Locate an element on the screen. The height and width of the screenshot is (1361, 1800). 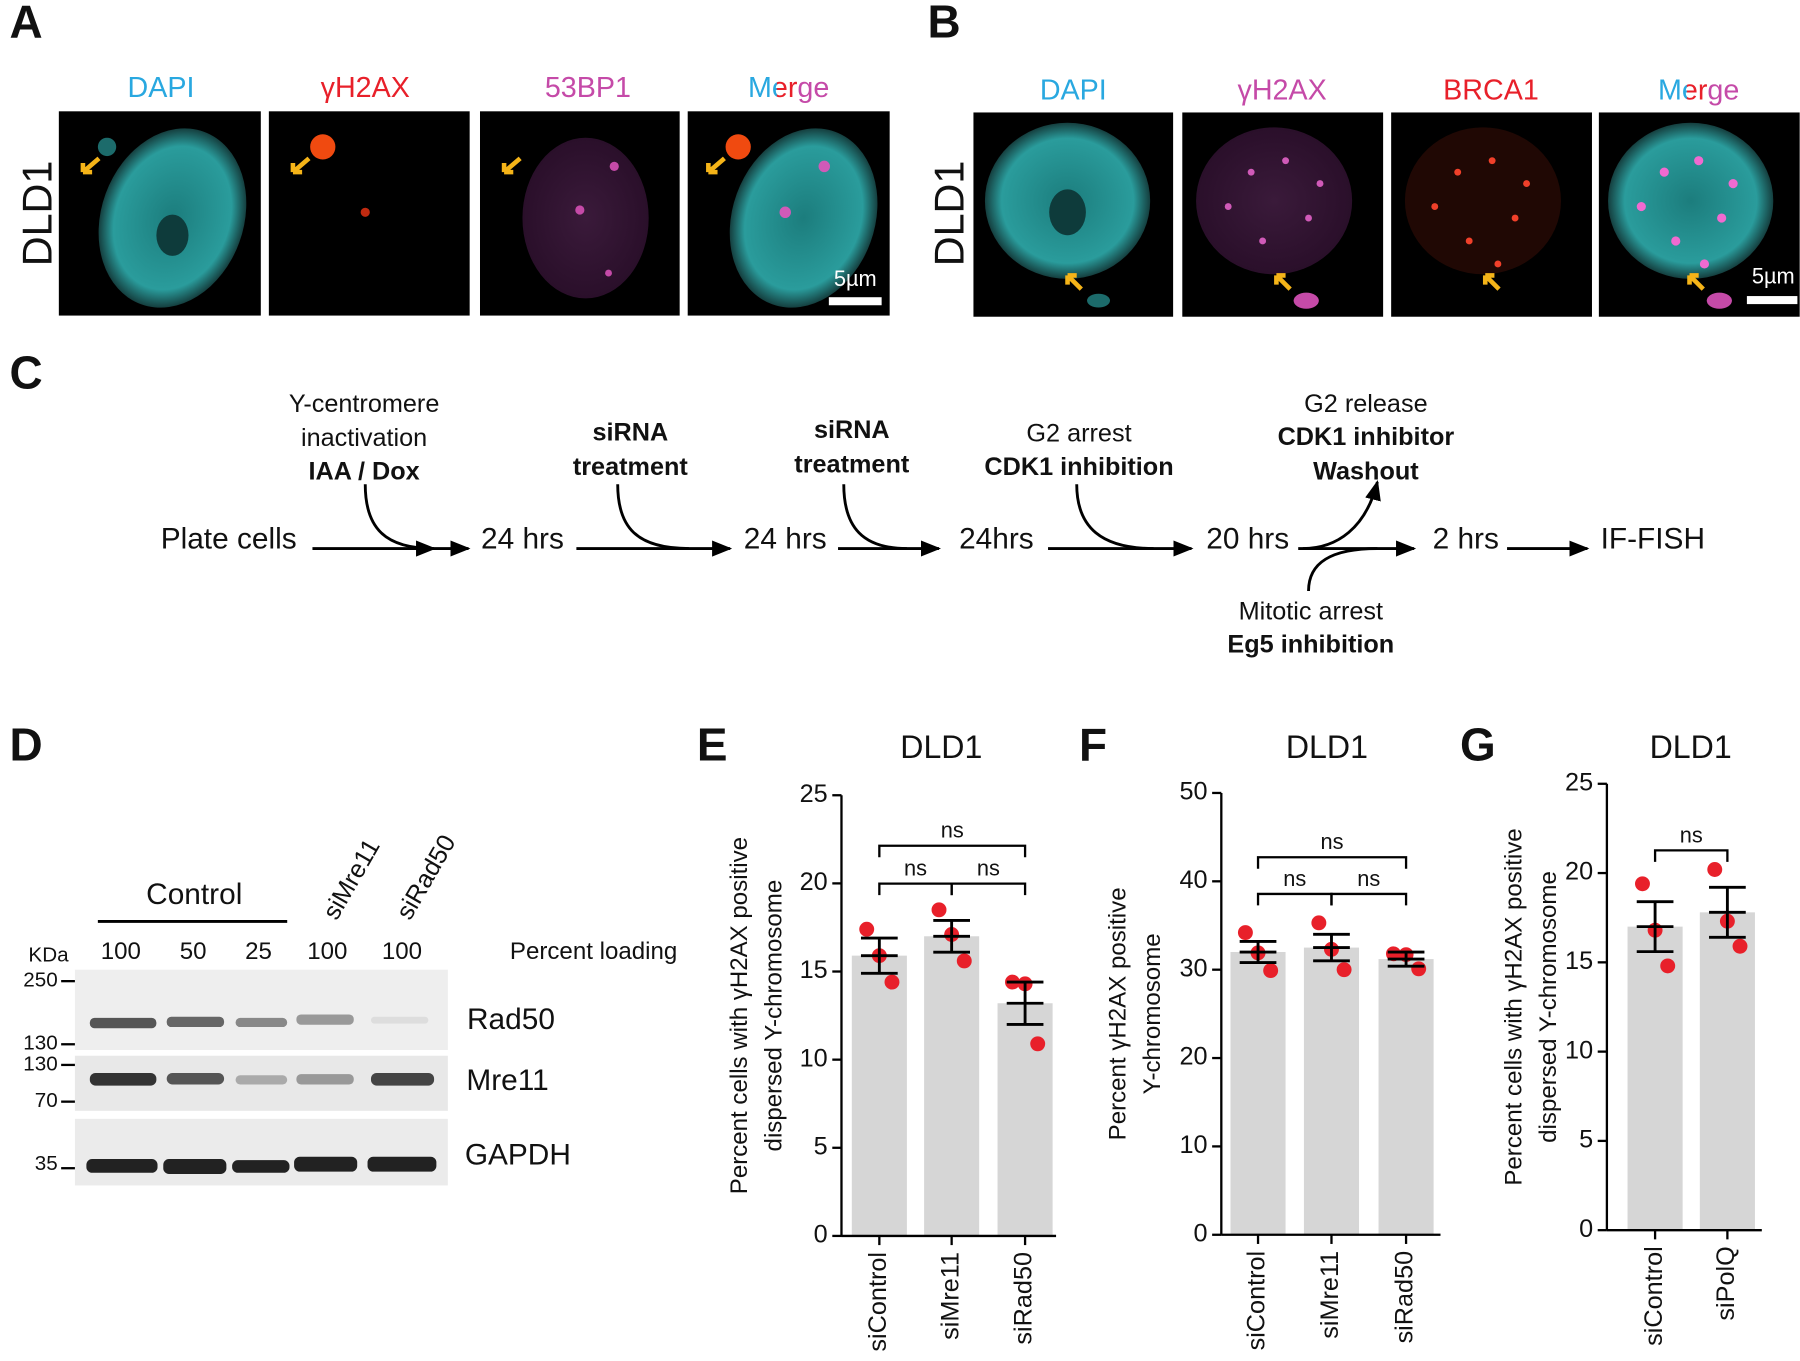
y-tick-label: 10 is located at coordinates (1579, 1050).